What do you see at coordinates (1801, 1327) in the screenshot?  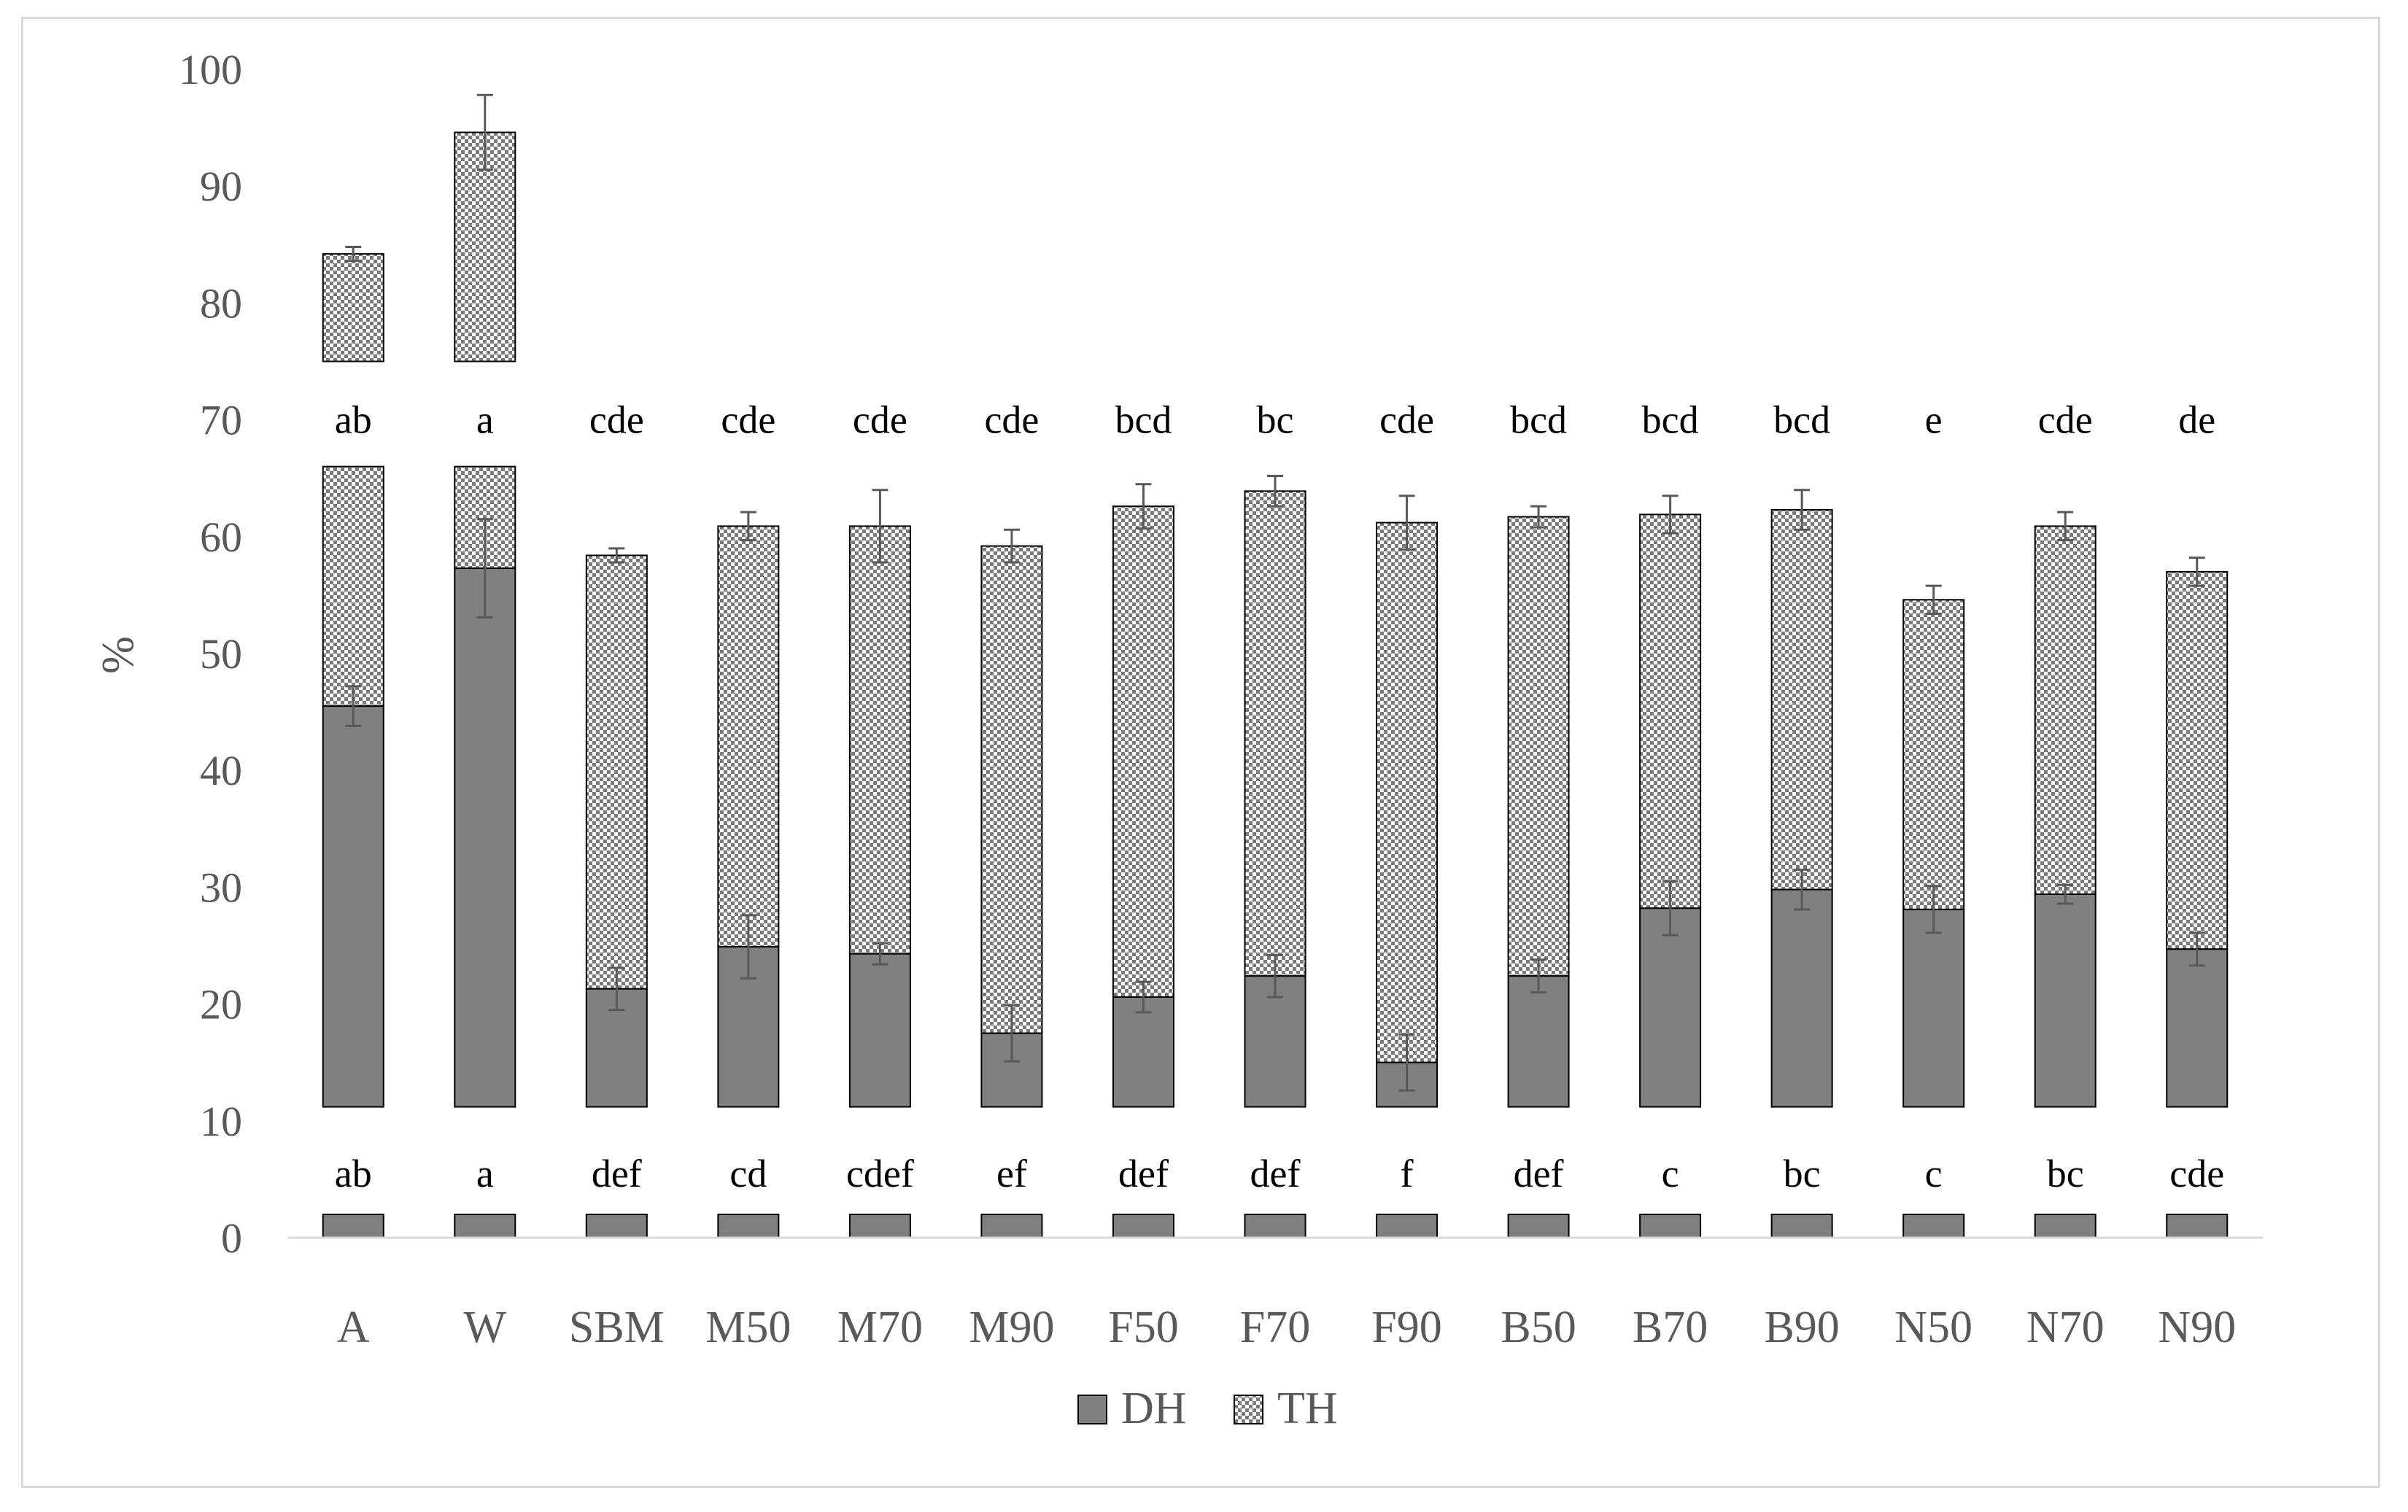 I see `x-tick-label: B90` at bounding box center [1801, 1327].